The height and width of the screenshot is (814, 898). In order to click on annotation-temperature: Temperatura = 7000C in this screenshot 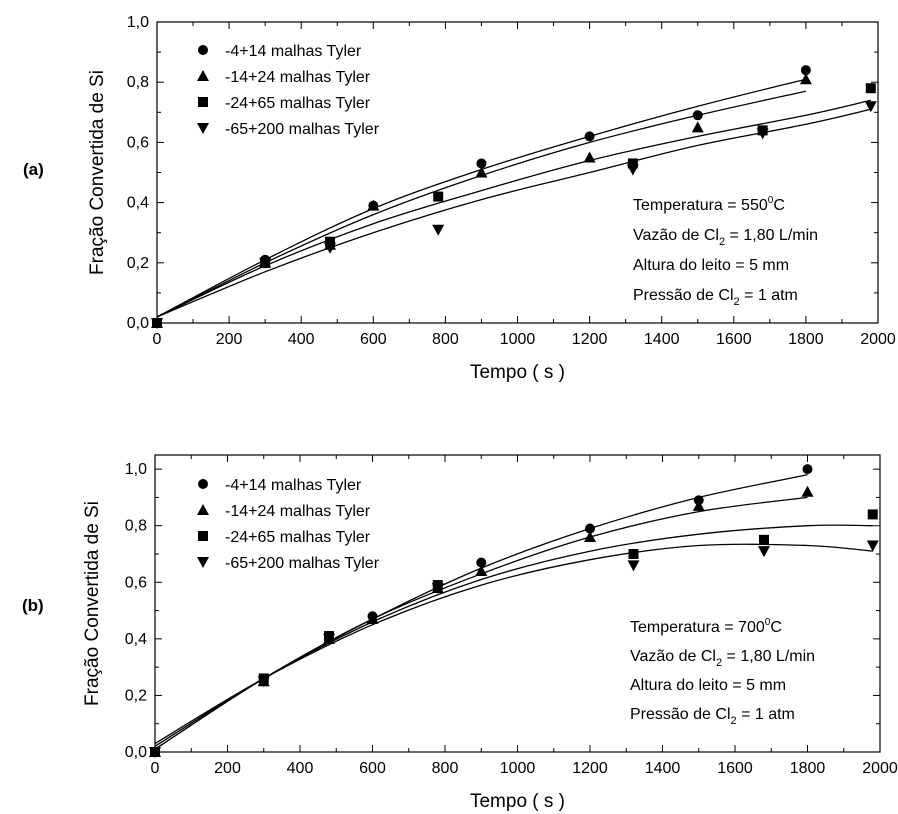, I will do `click(706, 626)`.